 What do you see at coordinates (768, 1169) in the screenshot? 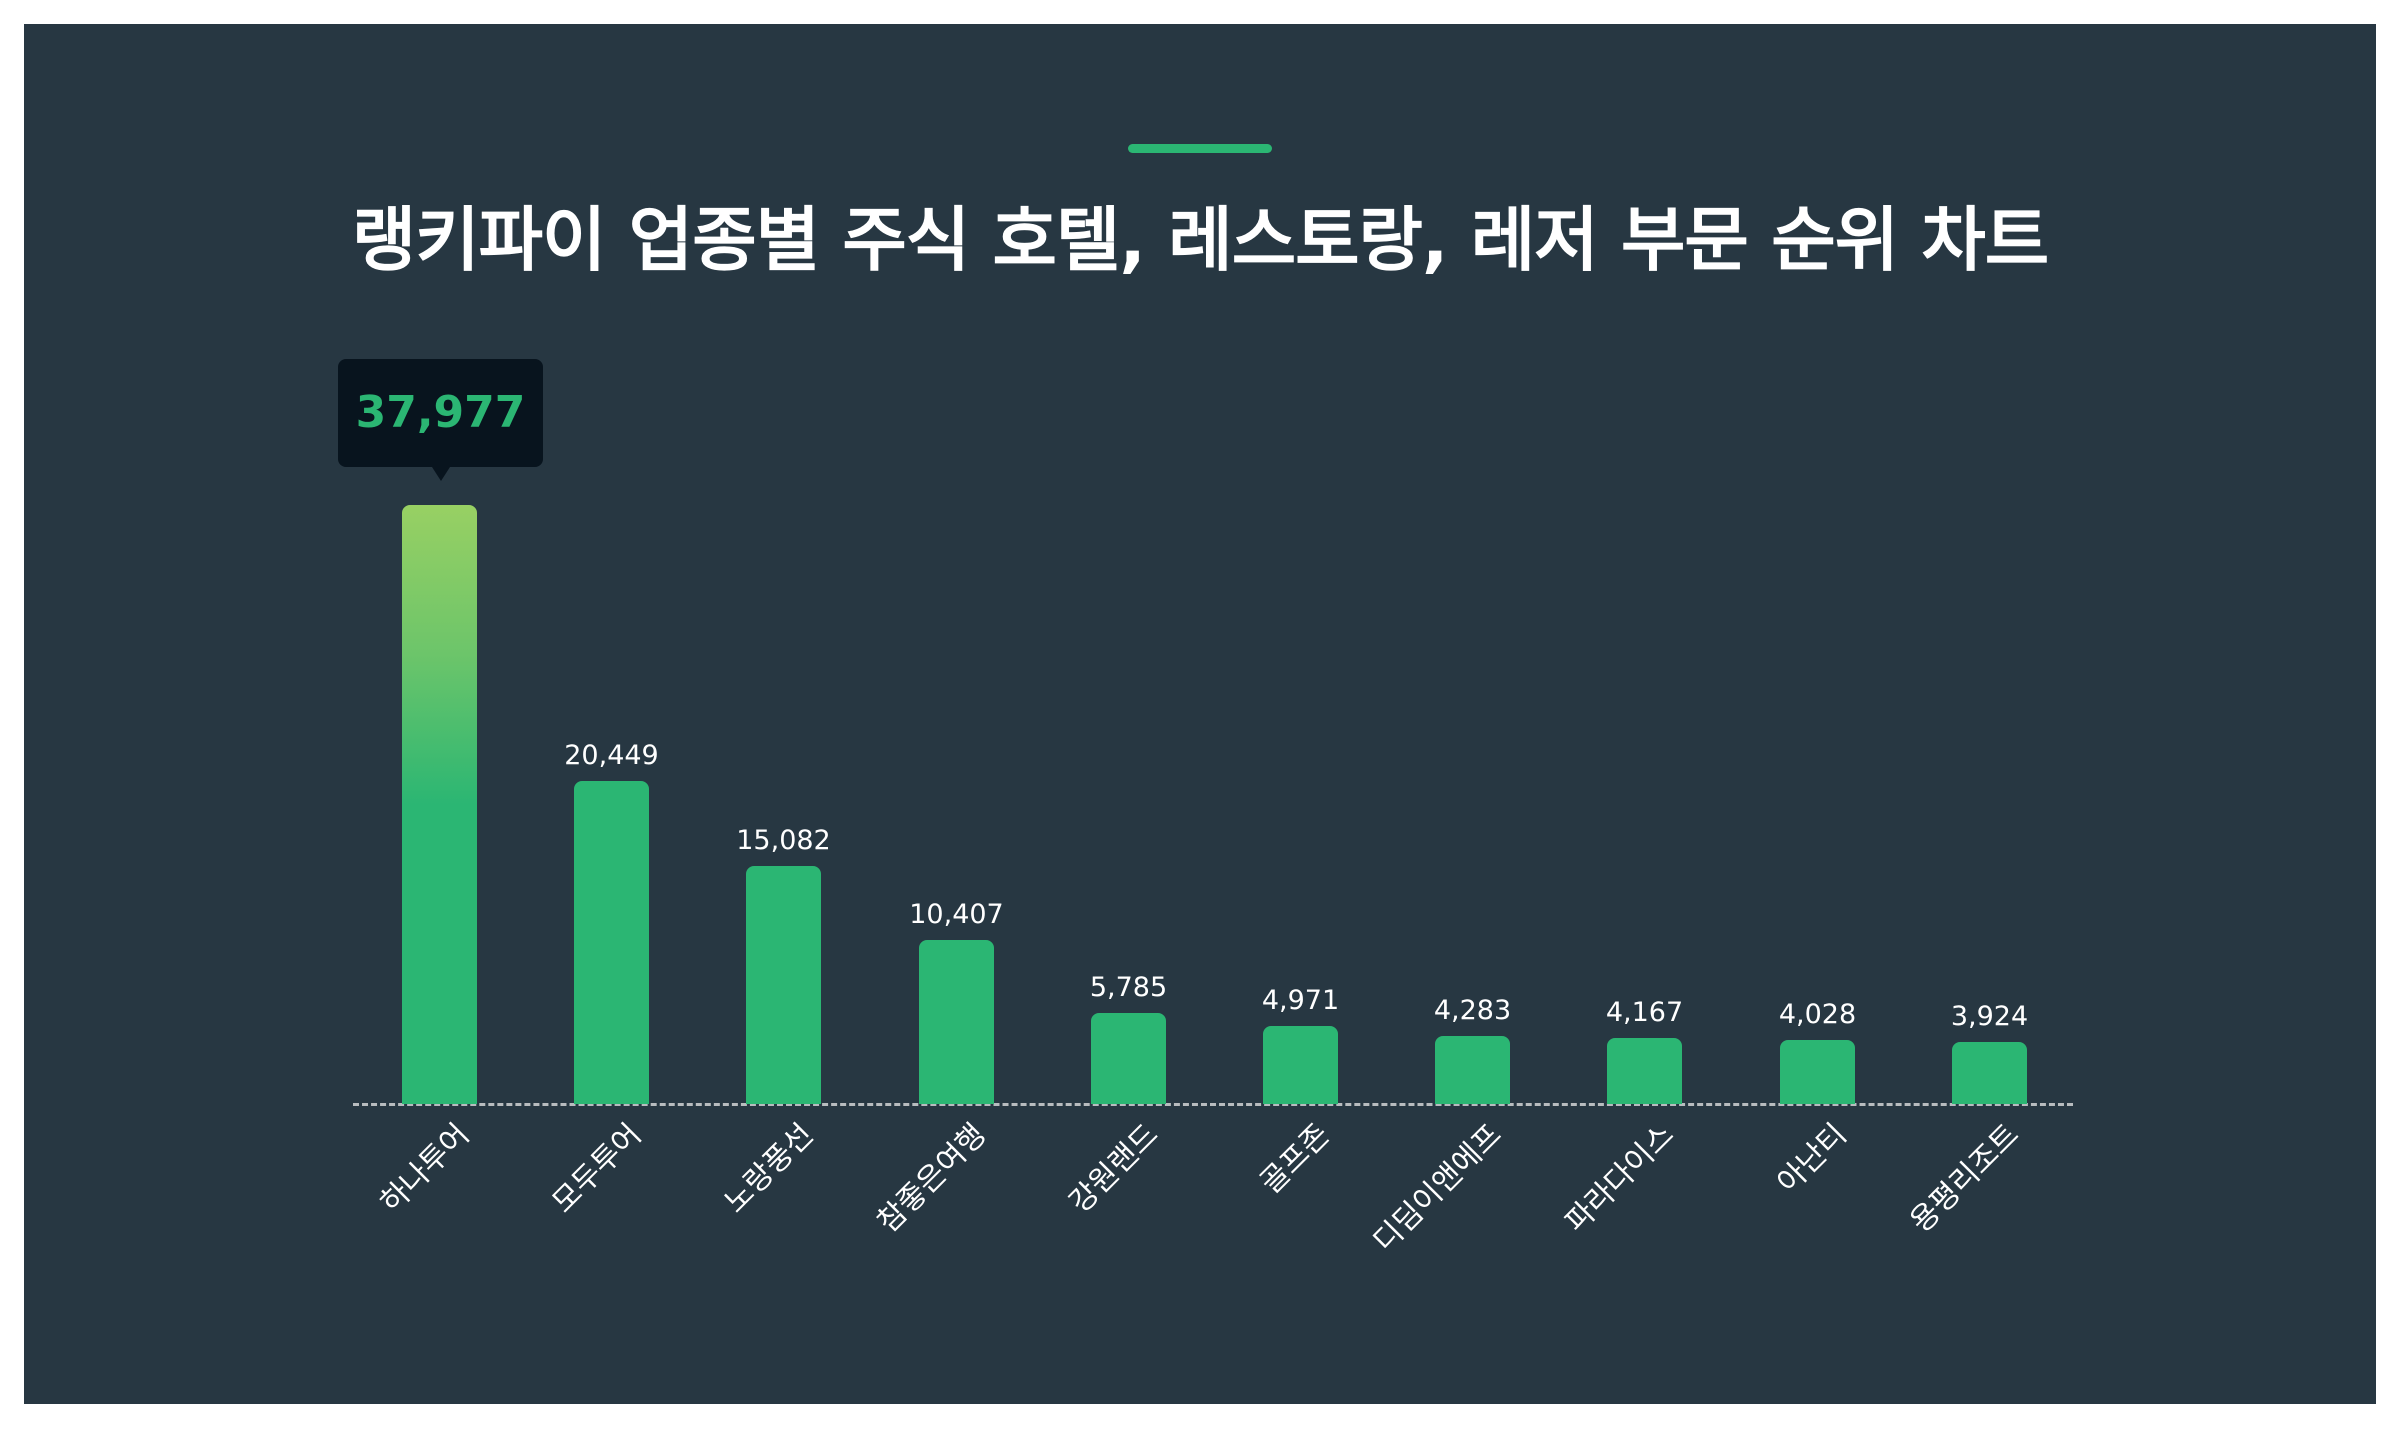
I see `x-axis-label: 노랑풍선` at bounding box center [768, 1169].